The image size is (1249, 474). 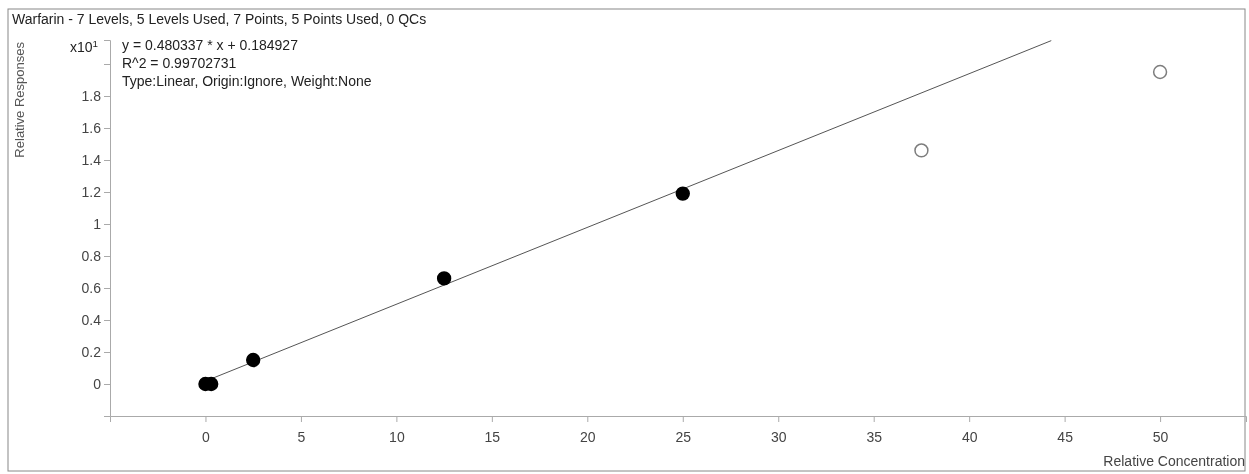 I want to click on x-axis-title: Relative Concentration, so click(x=1174, y=461).